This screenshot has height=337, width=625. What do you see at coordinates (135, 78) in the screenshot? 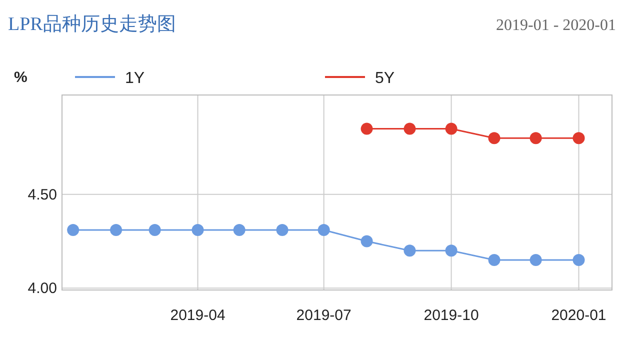
I see `legend-label: 1Y` at bounding box center [135, 78].